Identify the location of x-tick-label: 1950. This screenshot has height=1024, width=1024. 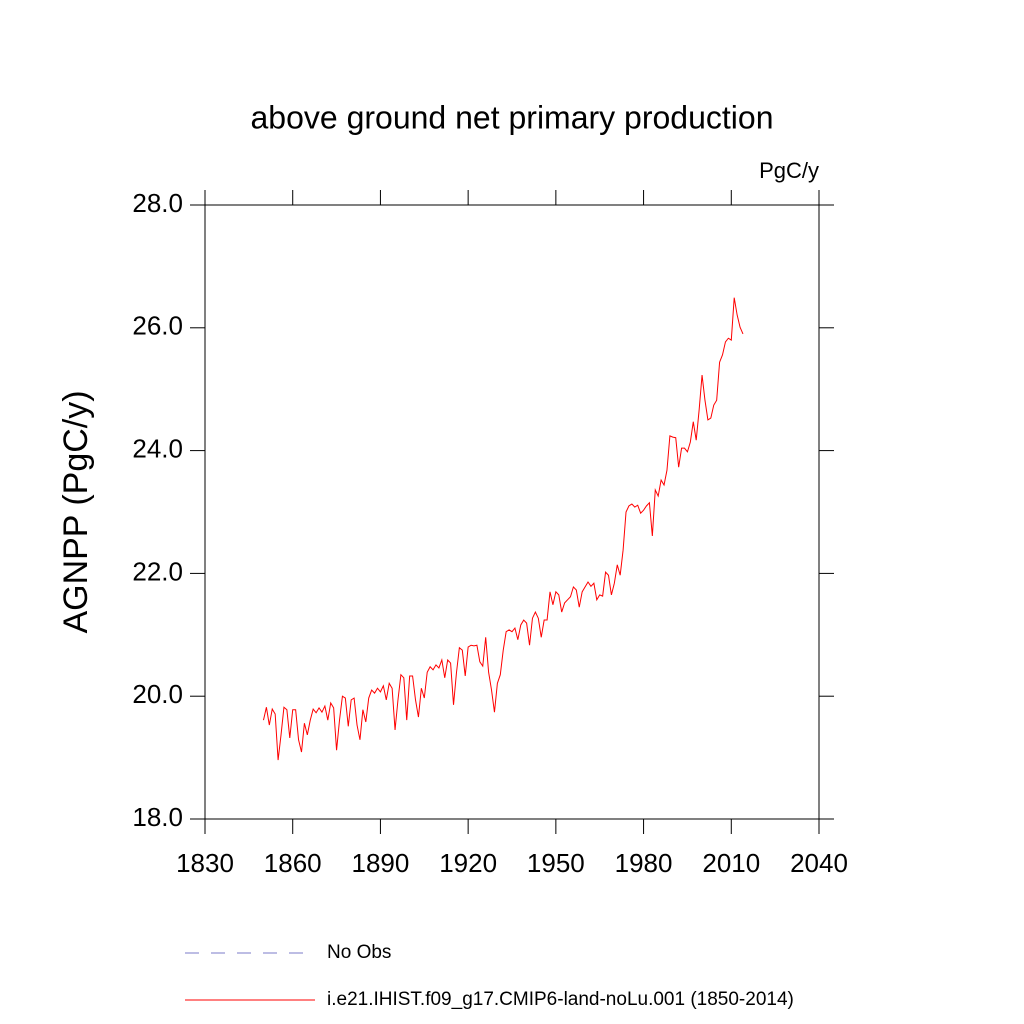
(556, 863).